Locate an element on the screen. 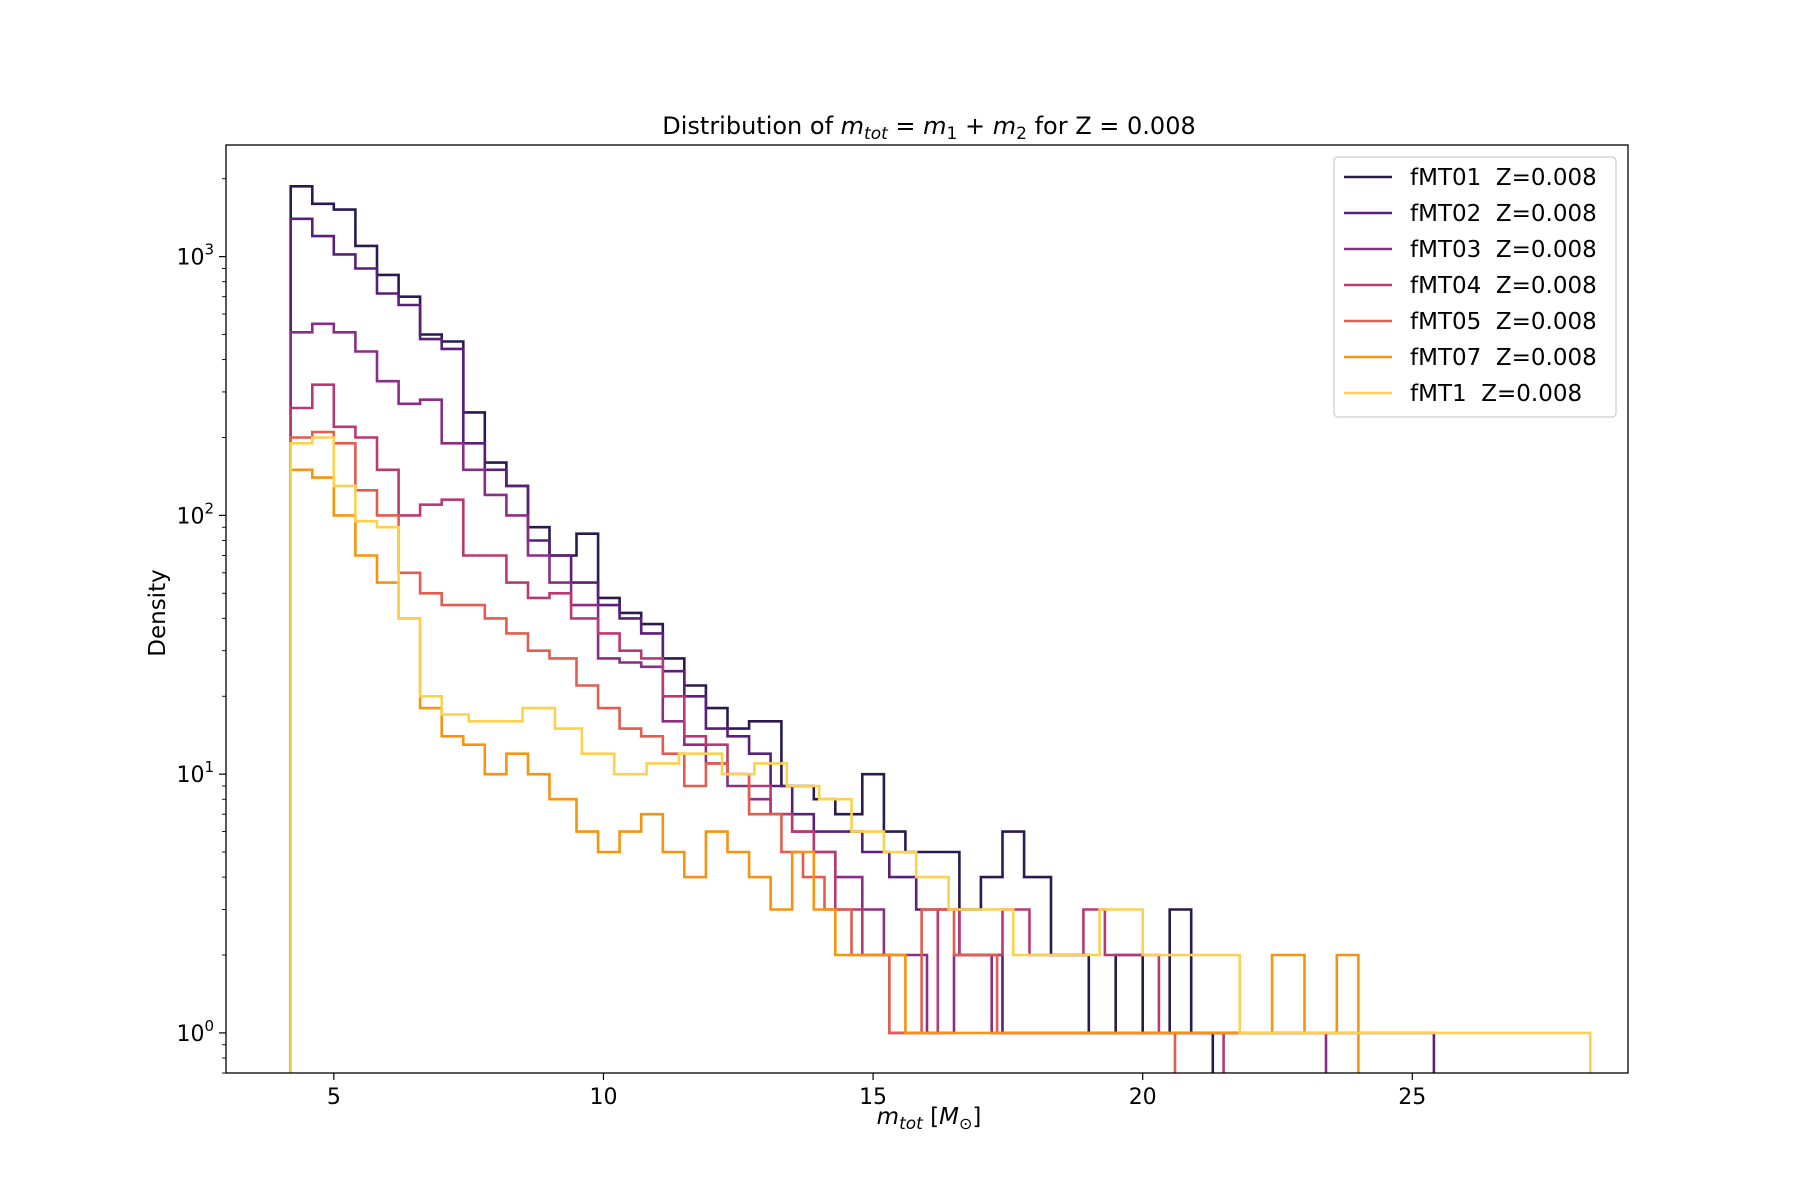  y-axis-label: Density is located at coordinates (158, 612).